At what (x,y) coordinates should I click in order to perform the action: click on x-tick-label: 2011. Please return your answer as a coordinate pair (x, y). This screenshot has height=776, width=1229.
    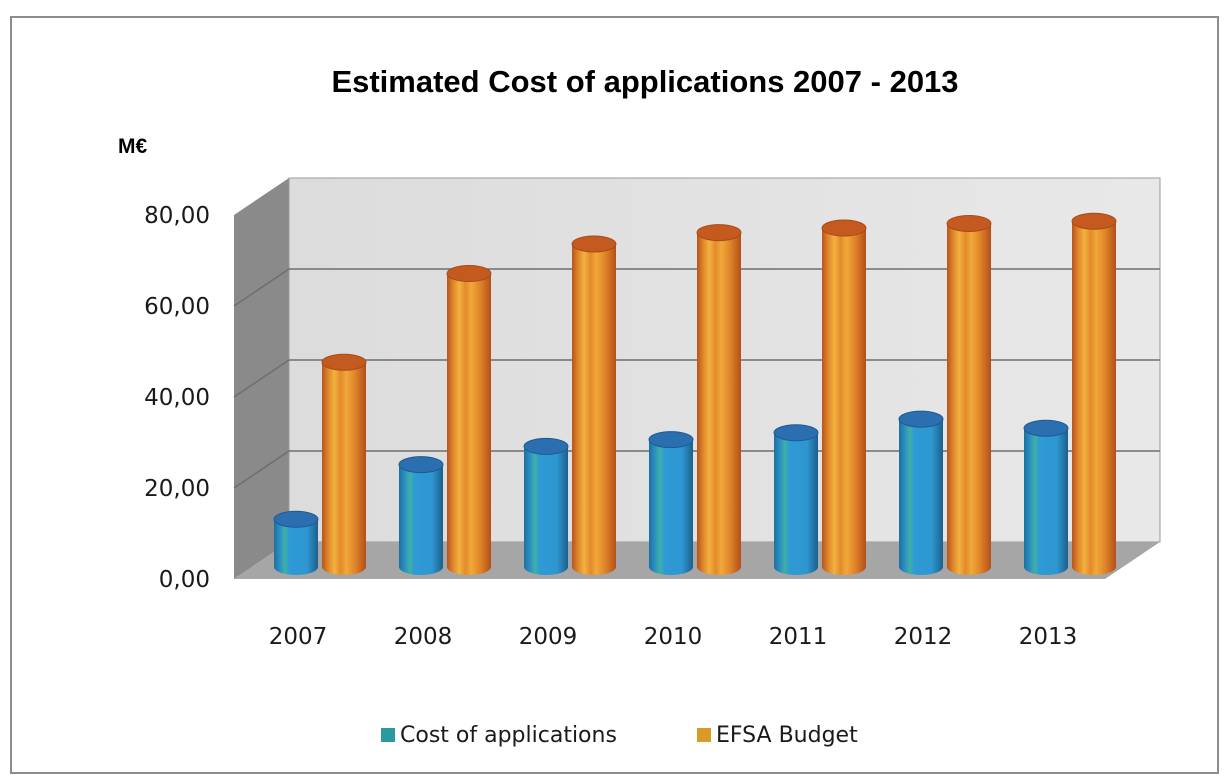
    Looking at the image, I should click on (798, 637).